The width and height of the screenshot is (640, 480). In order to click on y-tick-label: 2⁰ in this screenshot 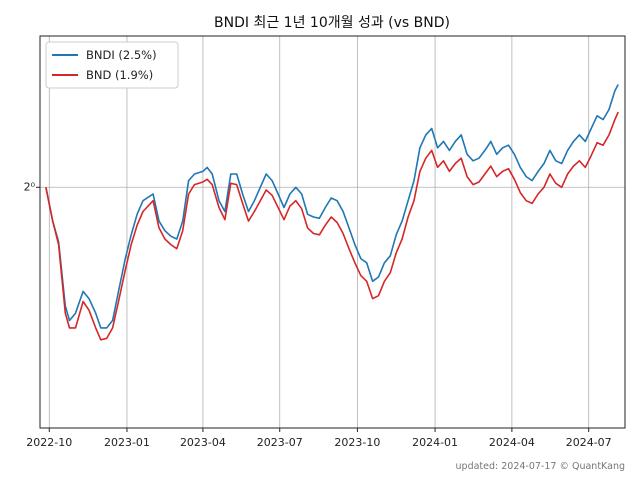, I will do `click(30, 186)`.